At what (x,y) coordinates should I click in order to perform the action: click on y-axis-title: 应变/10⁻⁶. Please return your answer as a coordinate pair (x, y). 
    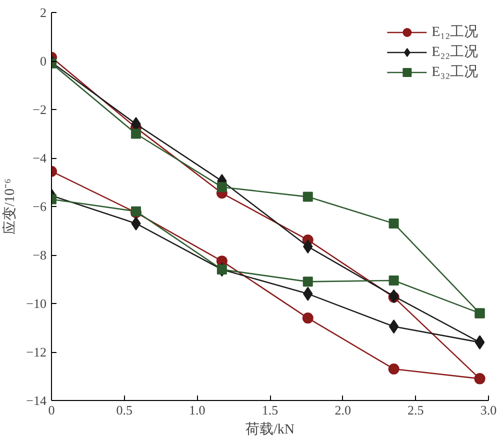
    Looking at the image, I should click on (10, 206).